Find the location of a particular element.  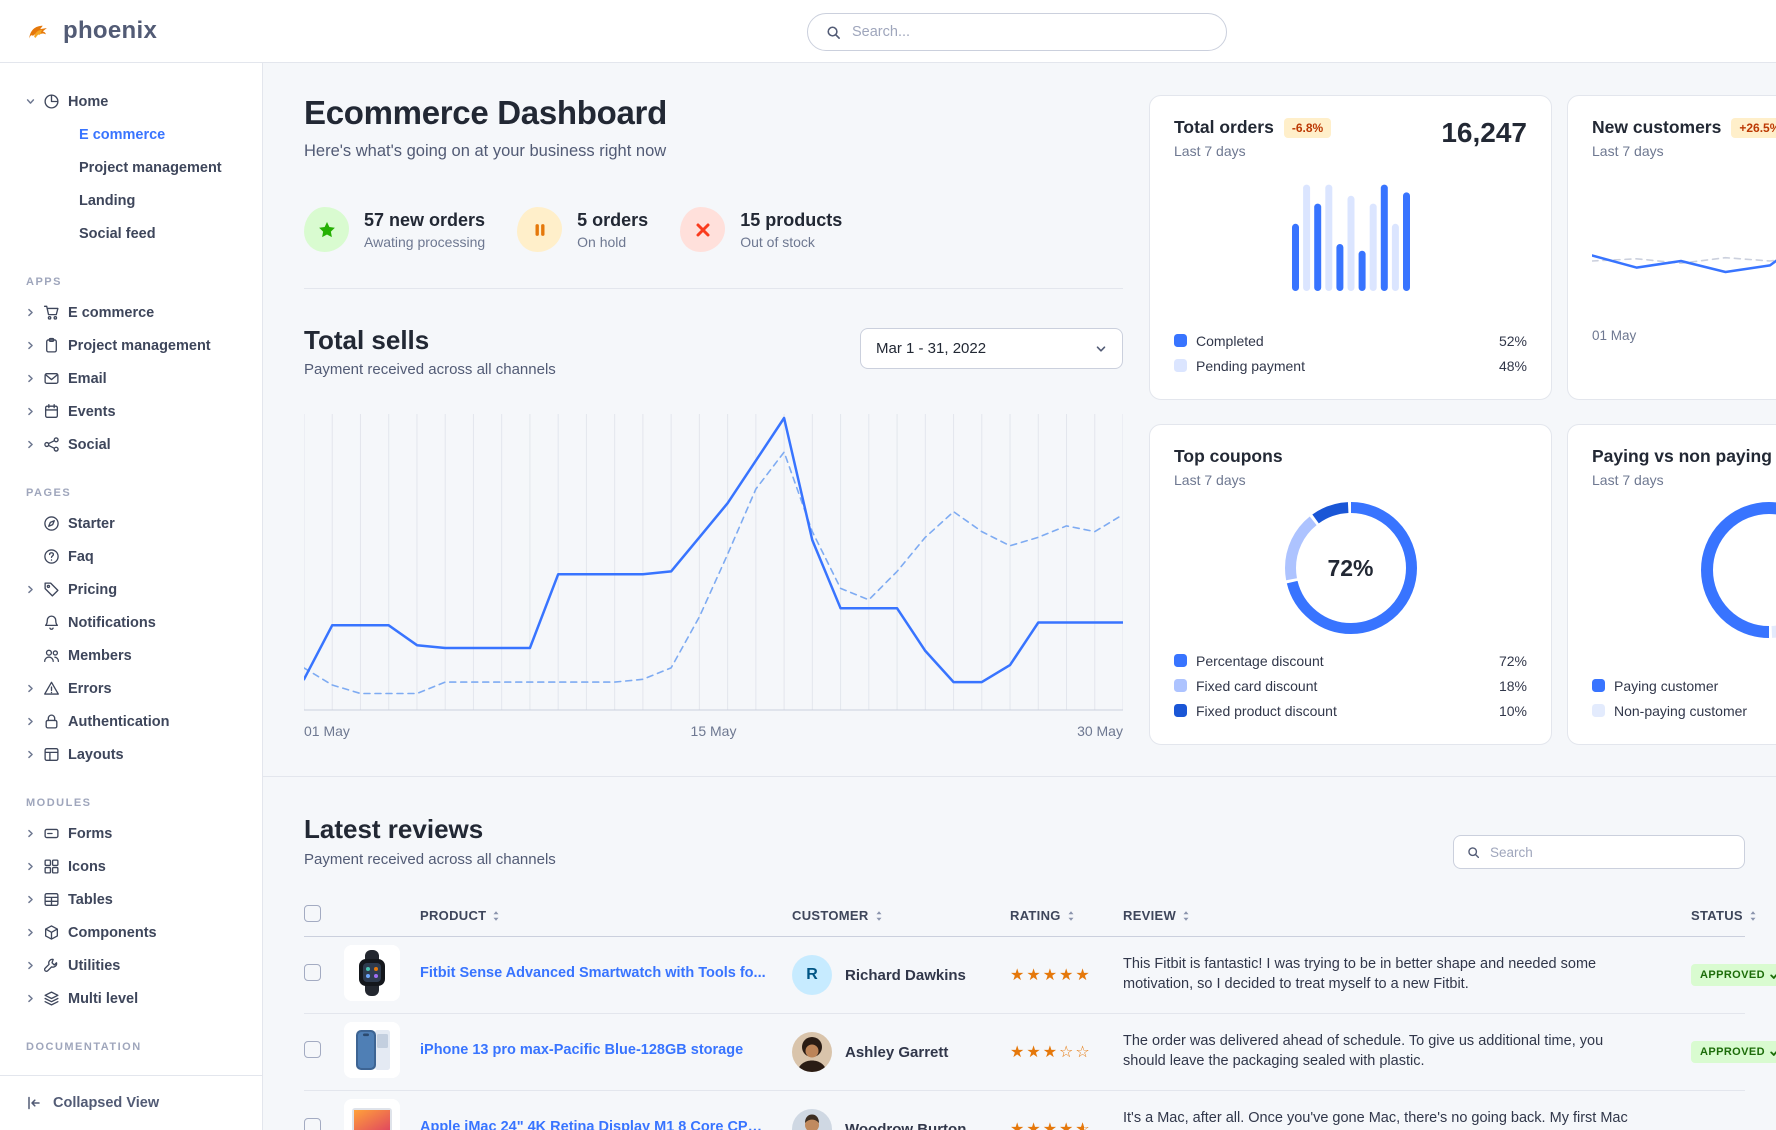

customer-avatar is located at coordinates (812, 1052).